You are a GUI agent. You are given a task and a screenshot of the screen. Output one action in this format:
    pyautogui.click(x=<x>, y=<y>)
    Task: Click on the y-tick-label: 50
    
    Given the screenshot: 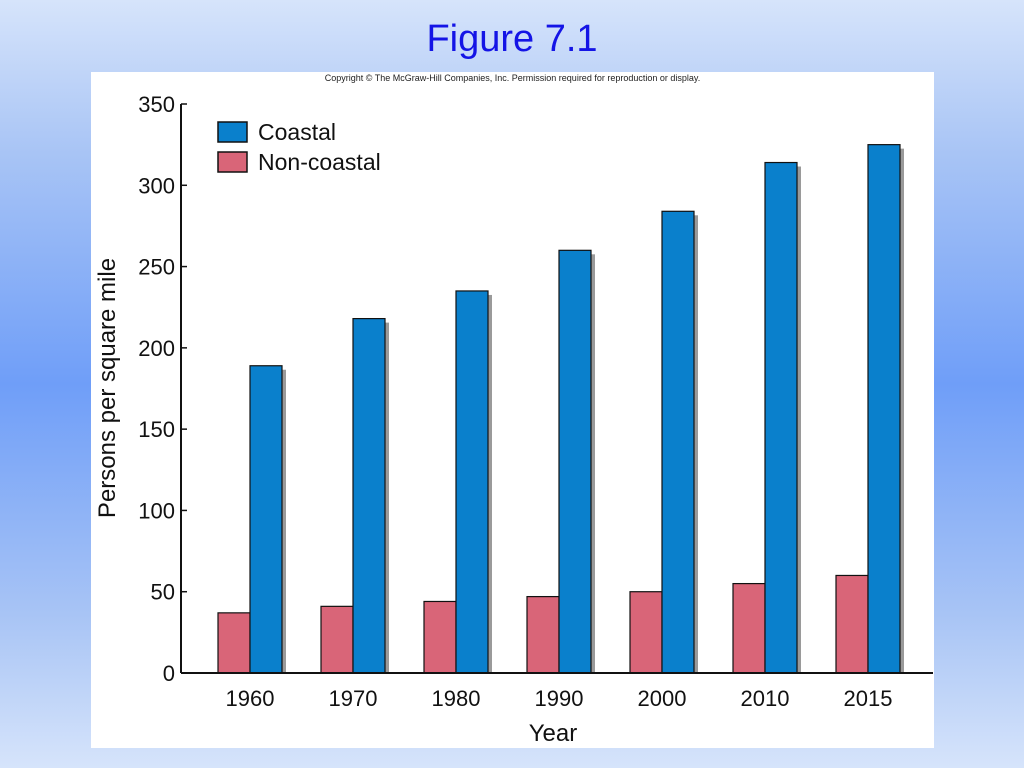 What is the action you would take?
    pyautogui.click(x=163, y=592)
    